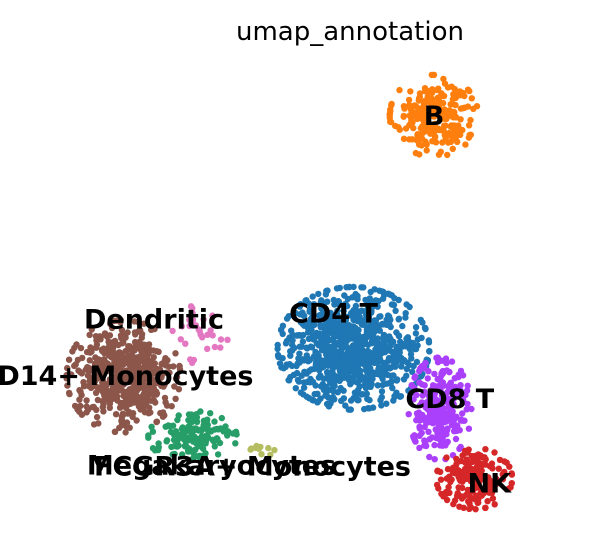 This screenshot has height=555, width=615. Describe the element at coordinates (192, 436) in the screenshot. I see `series-fcgr3a-monocytes` at that location.